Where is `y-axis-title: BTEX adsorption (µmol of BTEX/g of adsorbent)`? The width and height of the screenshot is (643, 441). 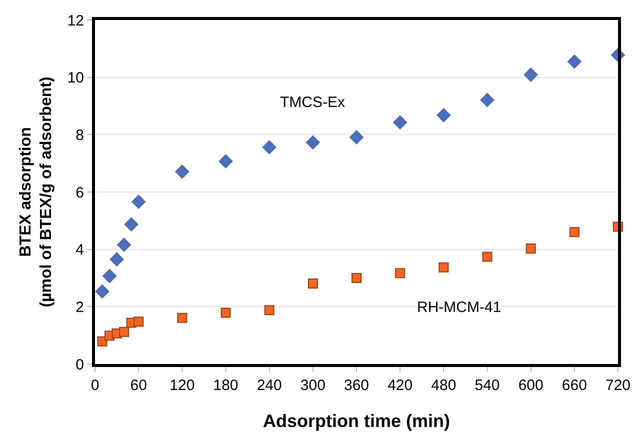
y-axis-title: BTEX adsorption (µmol of BTEX/g of adsorbent) is located at coordinates (36, 192).